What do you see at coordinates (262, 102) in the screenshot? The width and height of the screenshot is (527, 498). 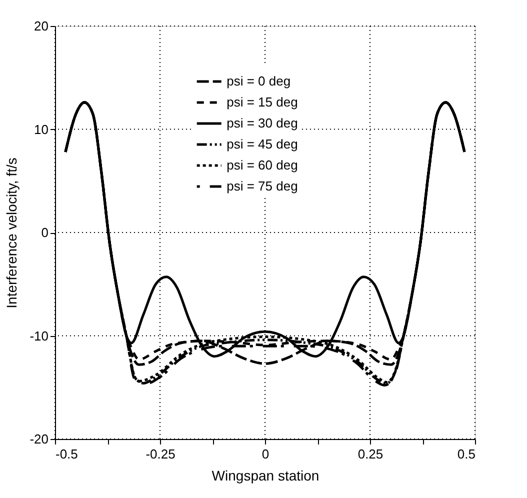 I see `legend-label: psi = 15 deg` at bounding box center [262, 102].